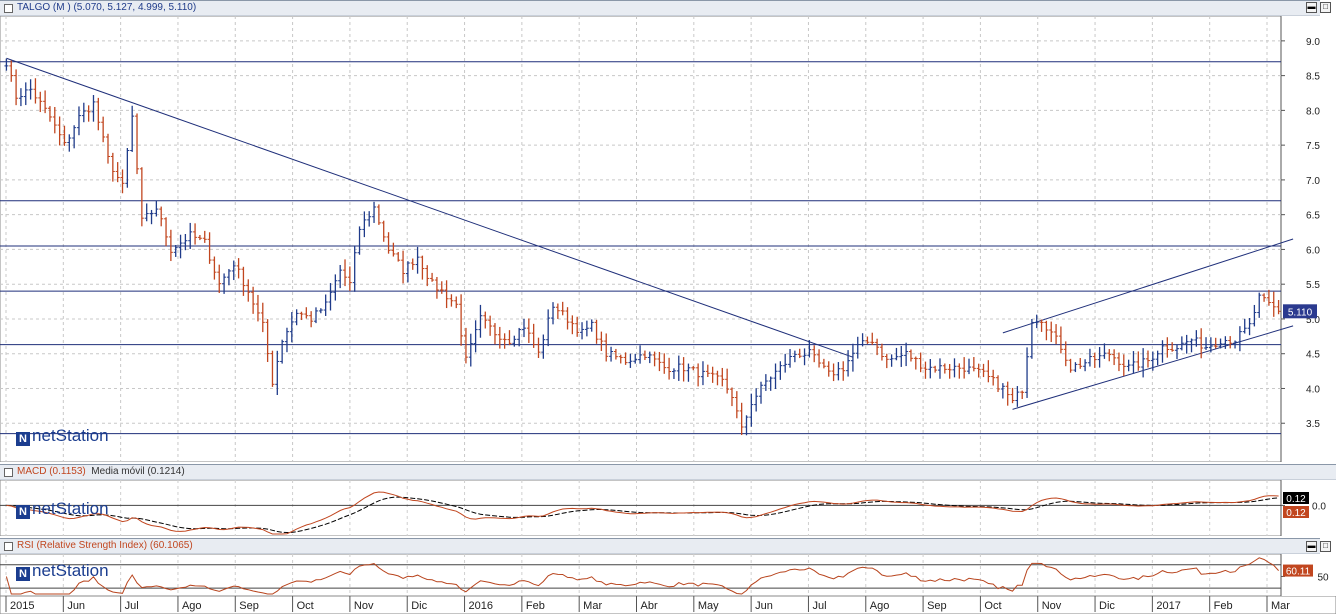 The image size is (1336, 614). Describe the element at coordinates (1313, 285) in the screenshot. I see `price-tick-label: 5.5` at that location.